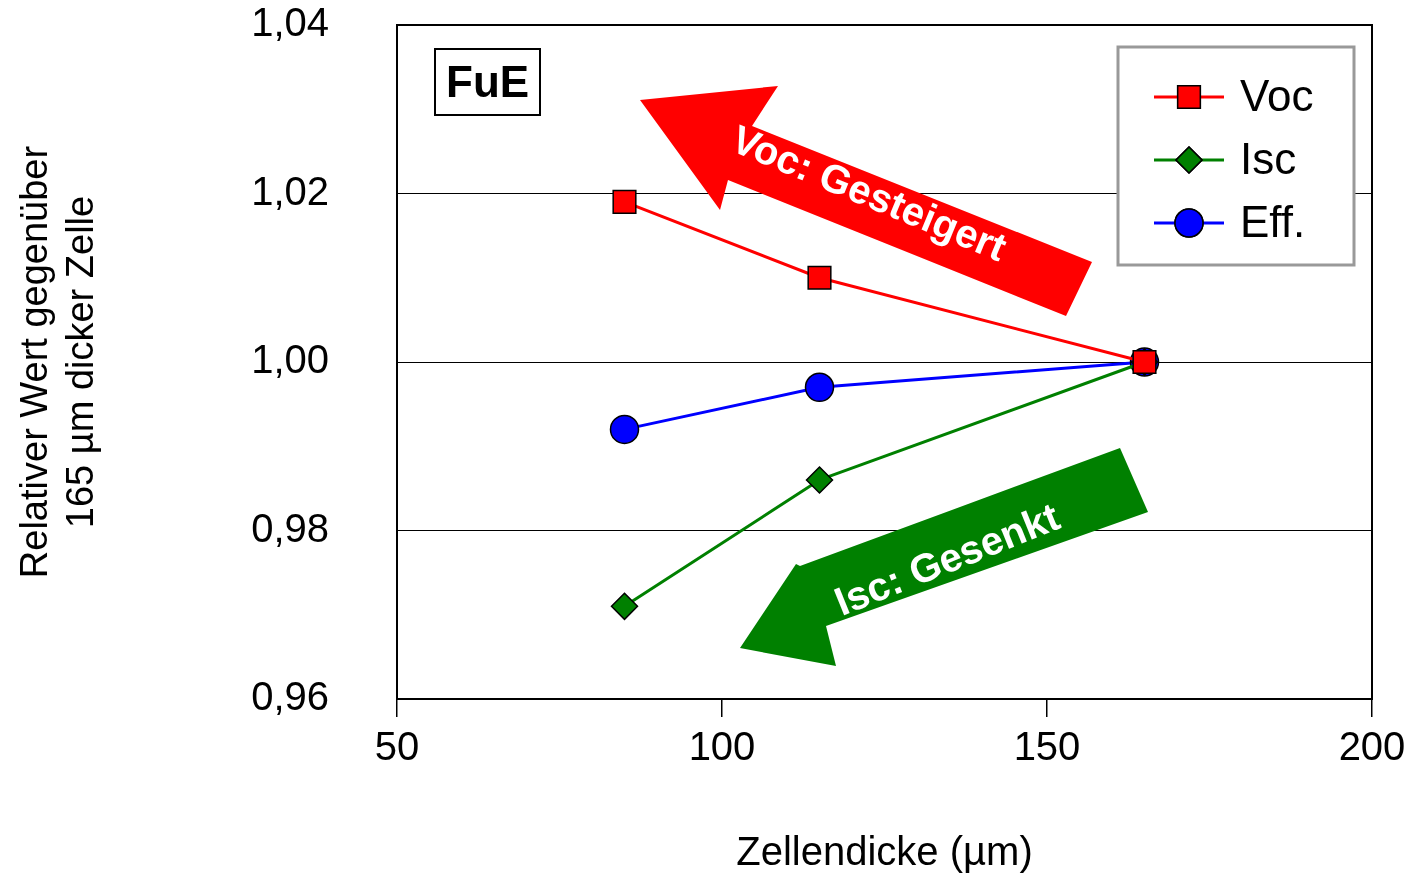  Describe the element at coordinates (290, 22) in the screenshot. I see `y-tick-label: 1,04` at that location.